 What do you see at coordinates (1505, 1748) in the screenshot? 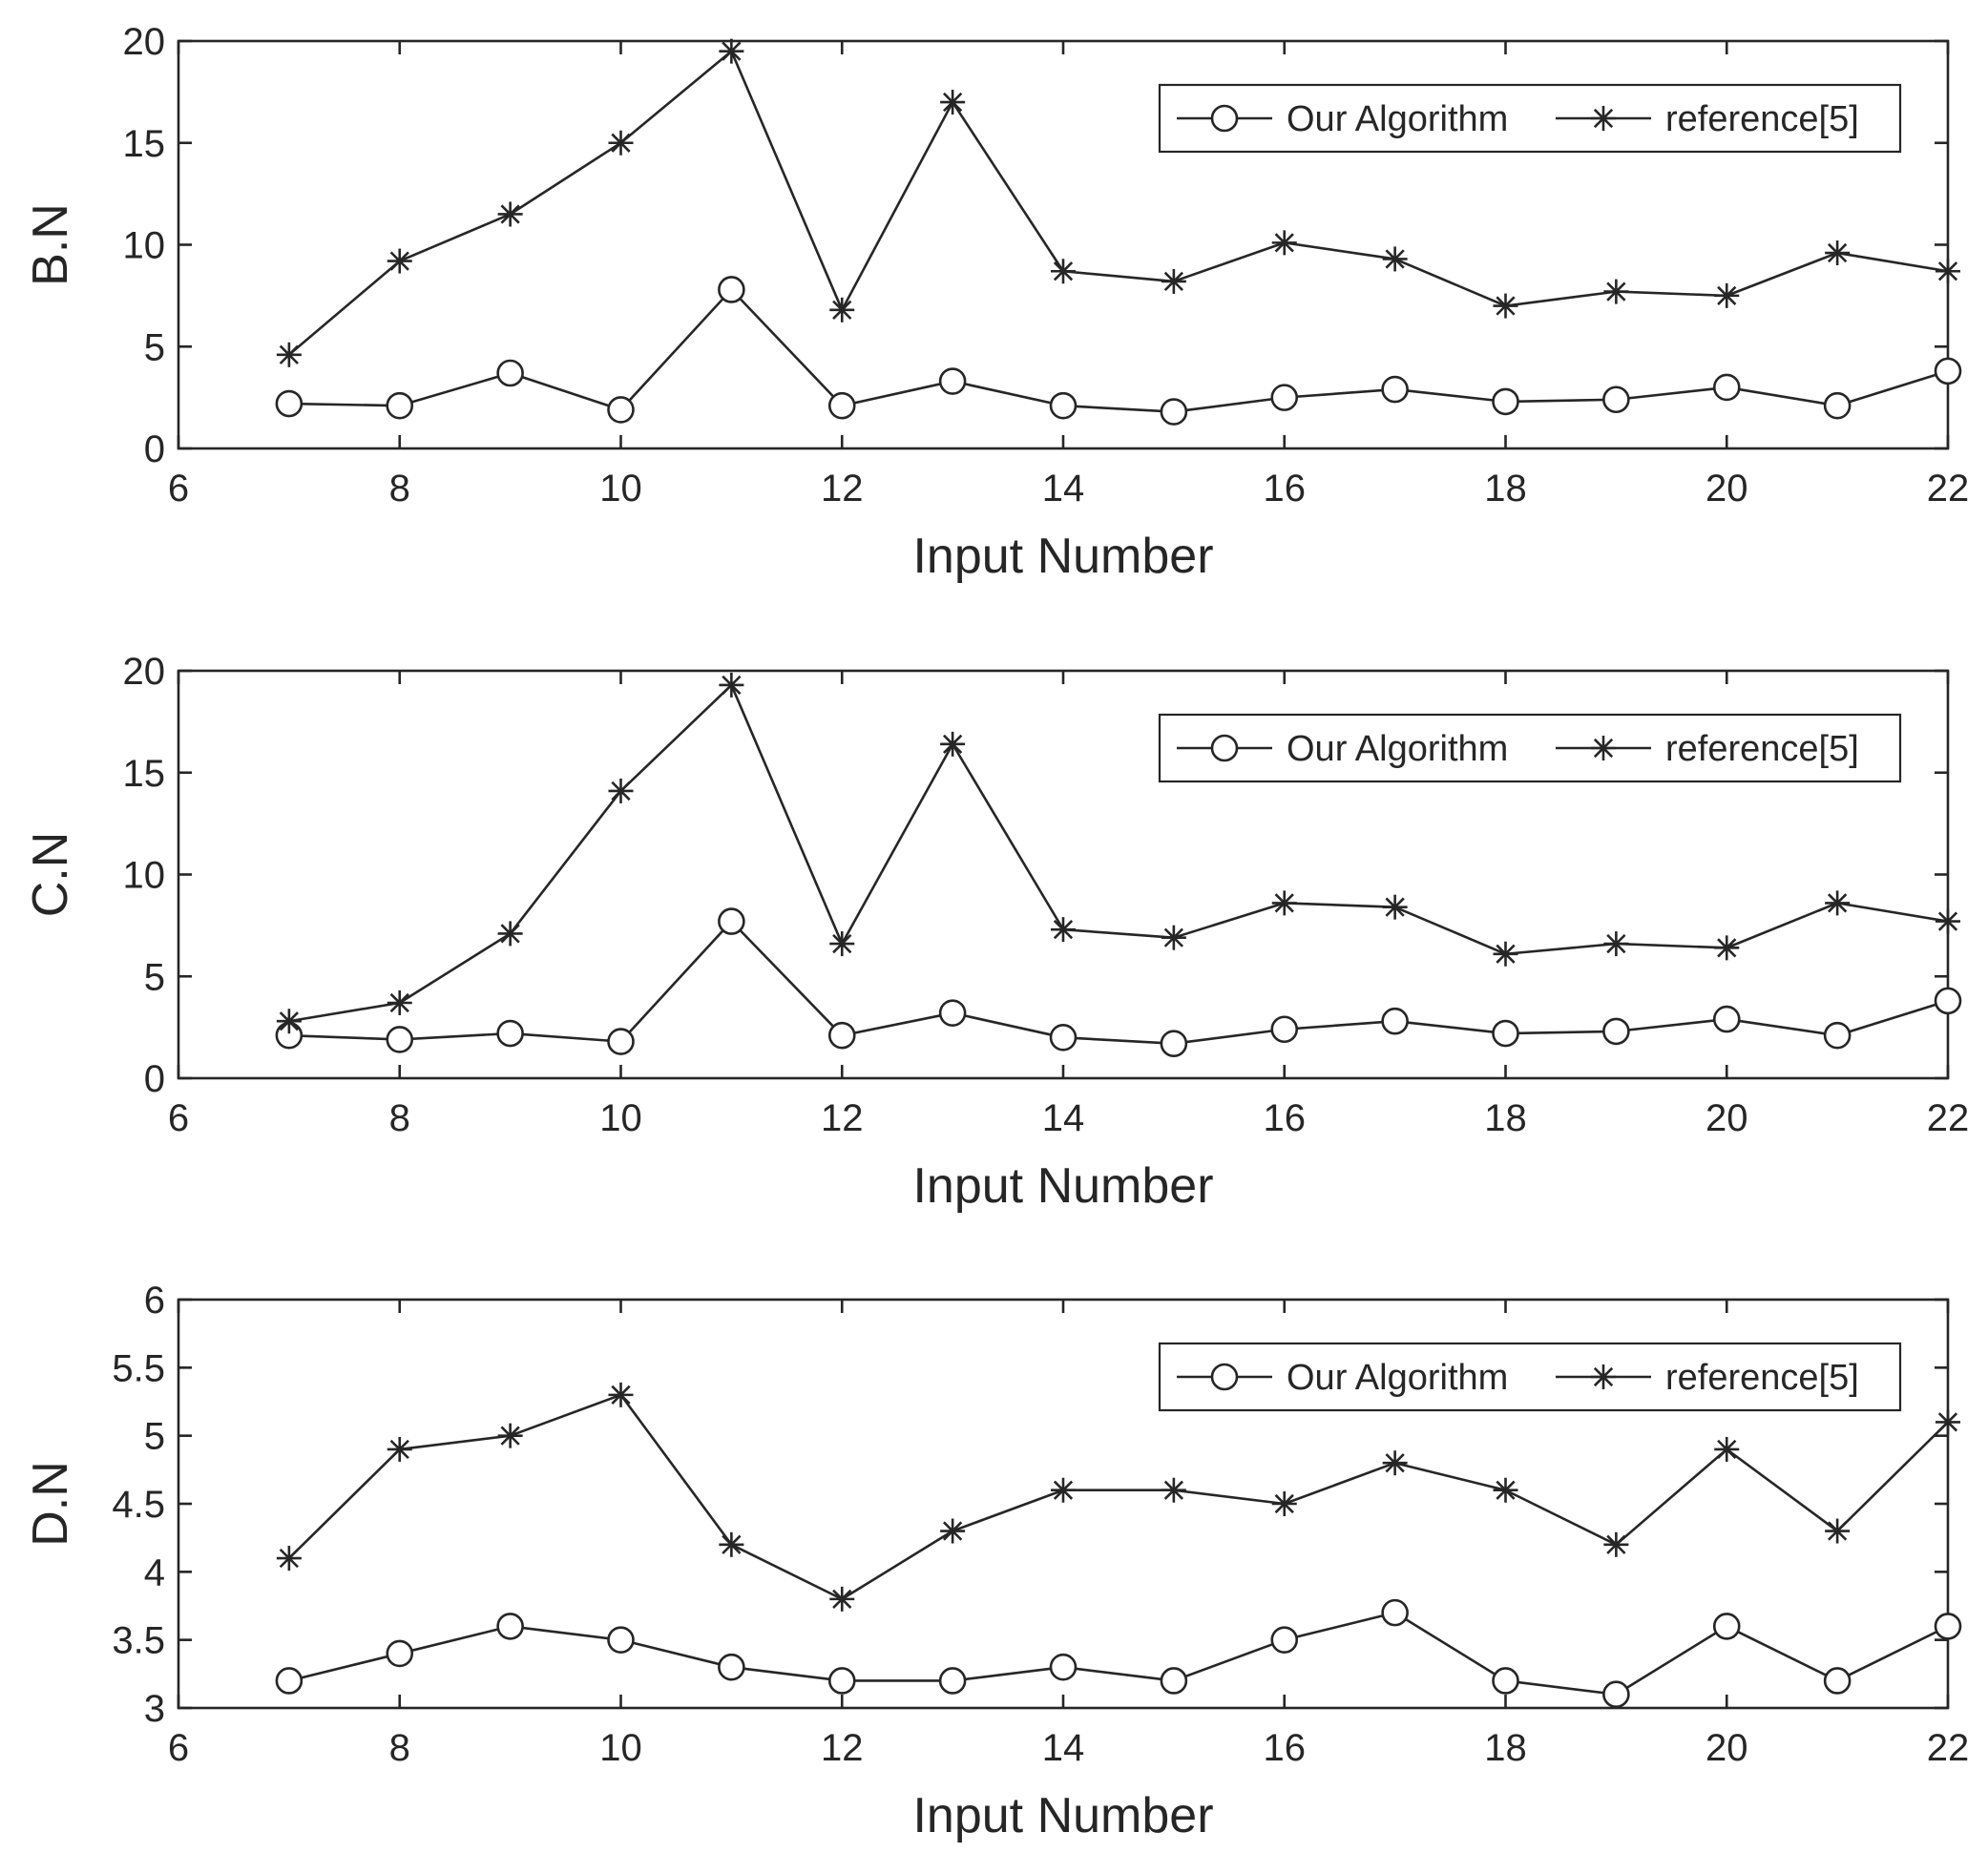
I see `x-tick-label: 18` at bounding box center [1505, 1748].